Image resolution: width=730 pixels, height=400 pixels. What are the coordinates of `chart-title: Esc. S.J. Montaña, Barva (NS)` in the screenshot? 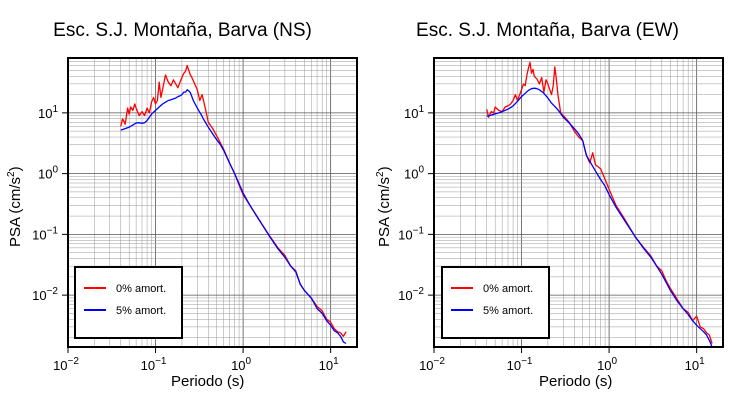 It's located at (182, 30).